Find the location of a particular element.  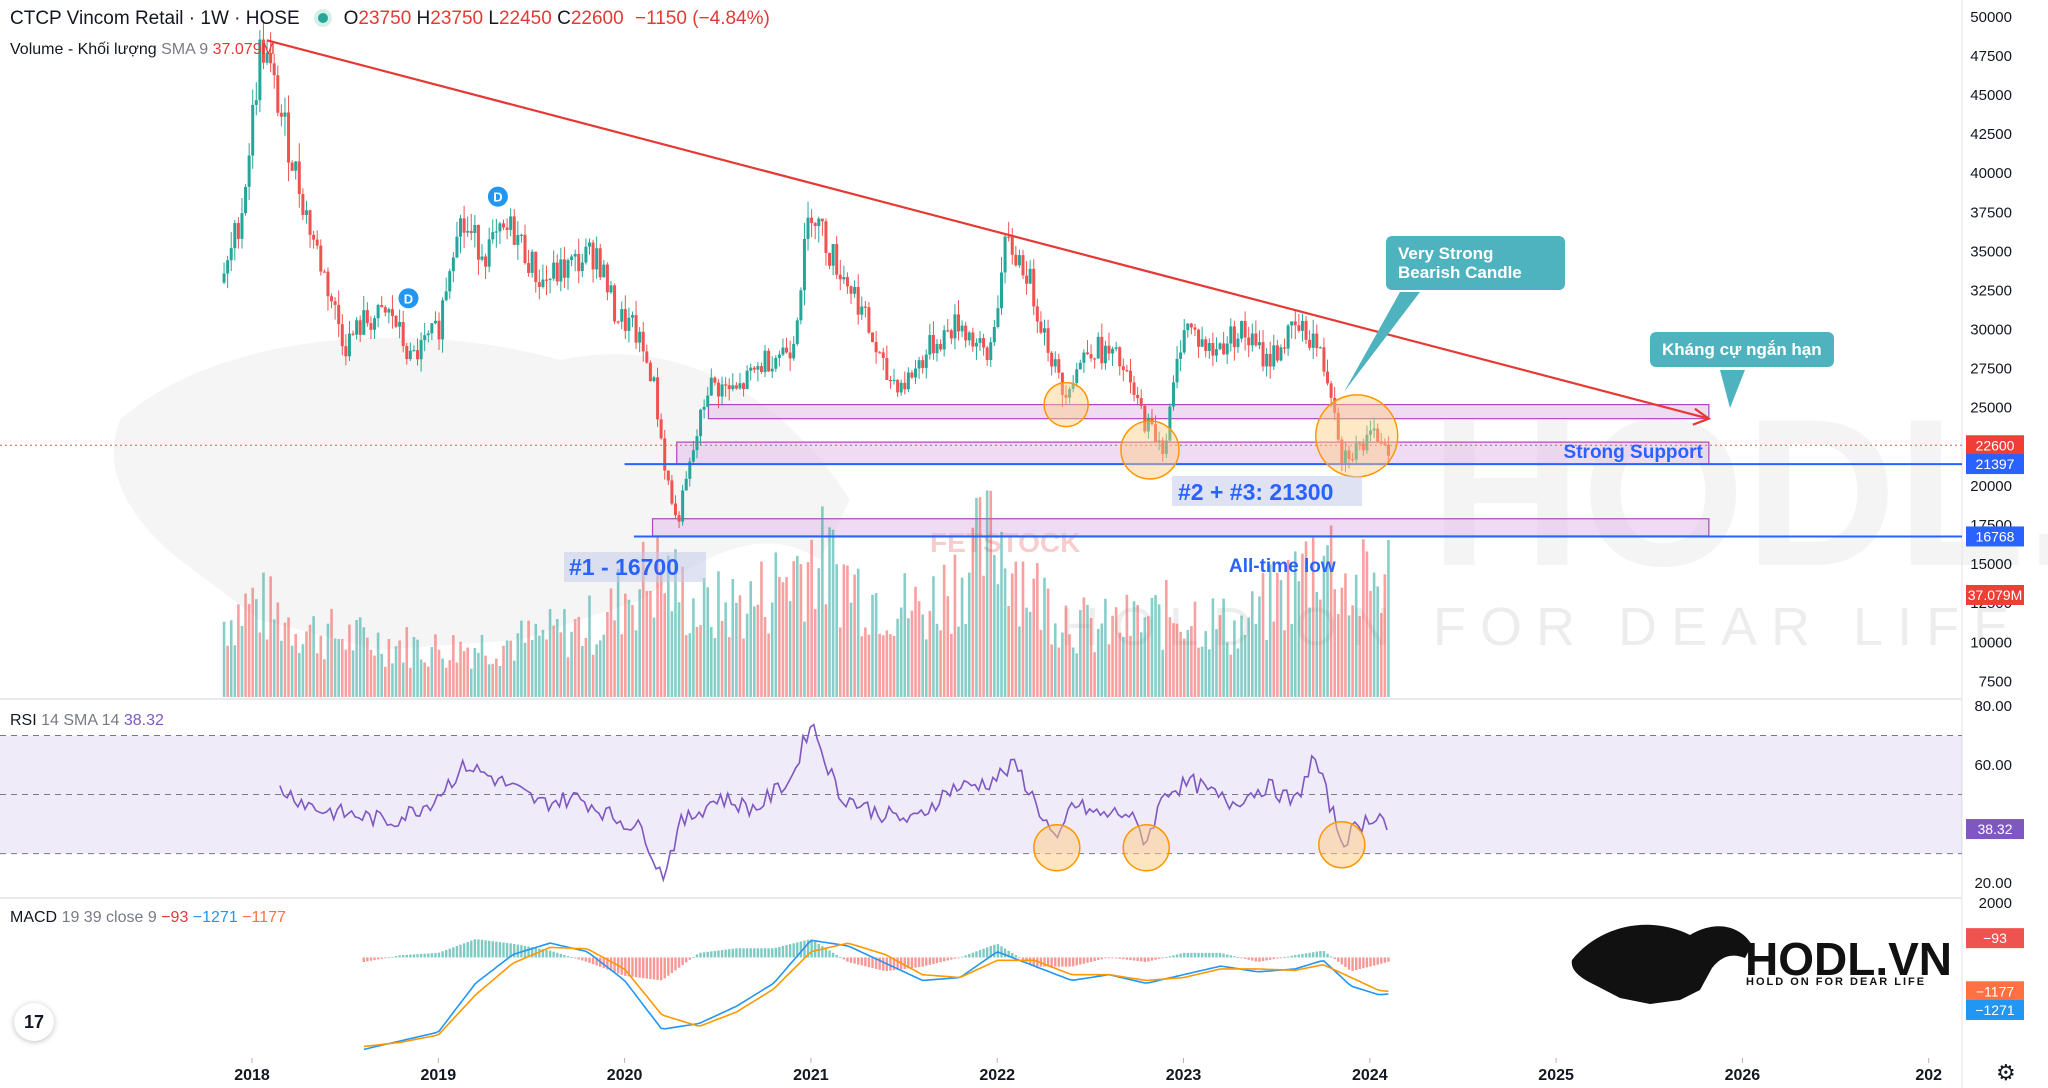

symbol-title: CTCP Vincom Retail · 1W · HOSE is located at coordinates (155, 18).